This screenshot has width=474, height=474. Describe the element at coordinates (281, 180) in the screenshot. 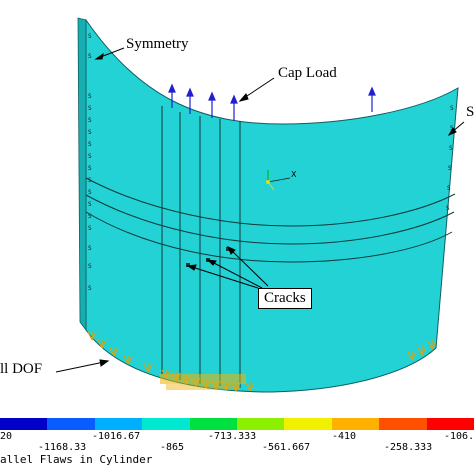

I see `coordinate-triad: X` at that location.